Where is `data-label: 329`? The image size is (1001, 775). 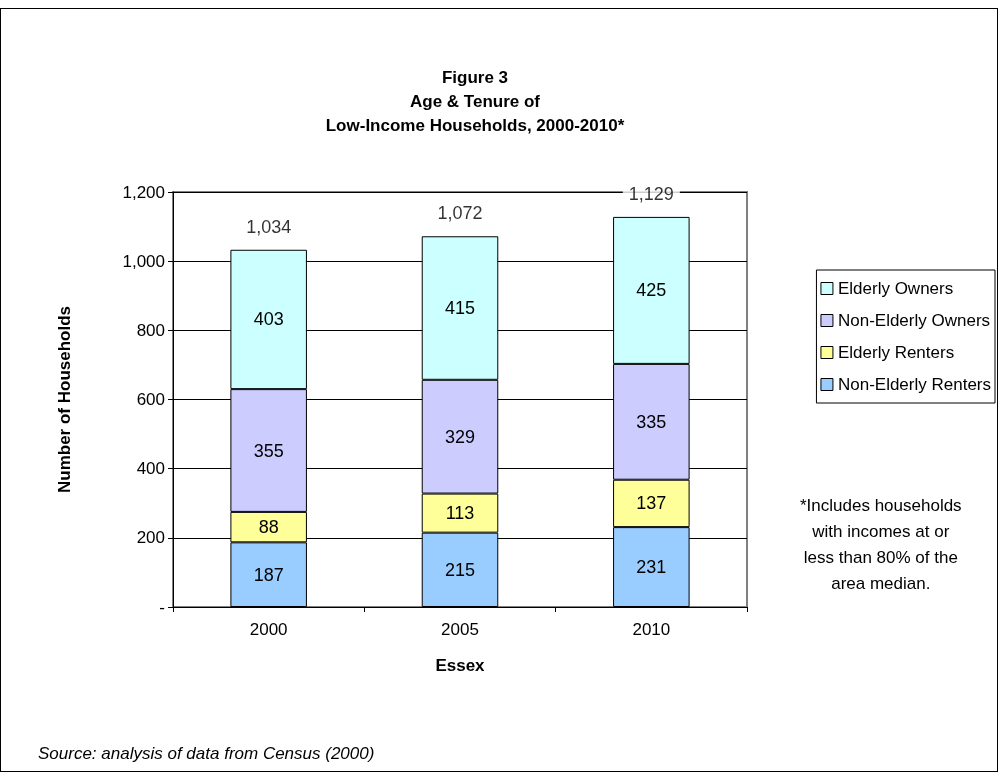
data-label: 329 is located at coordinates (460, 436).